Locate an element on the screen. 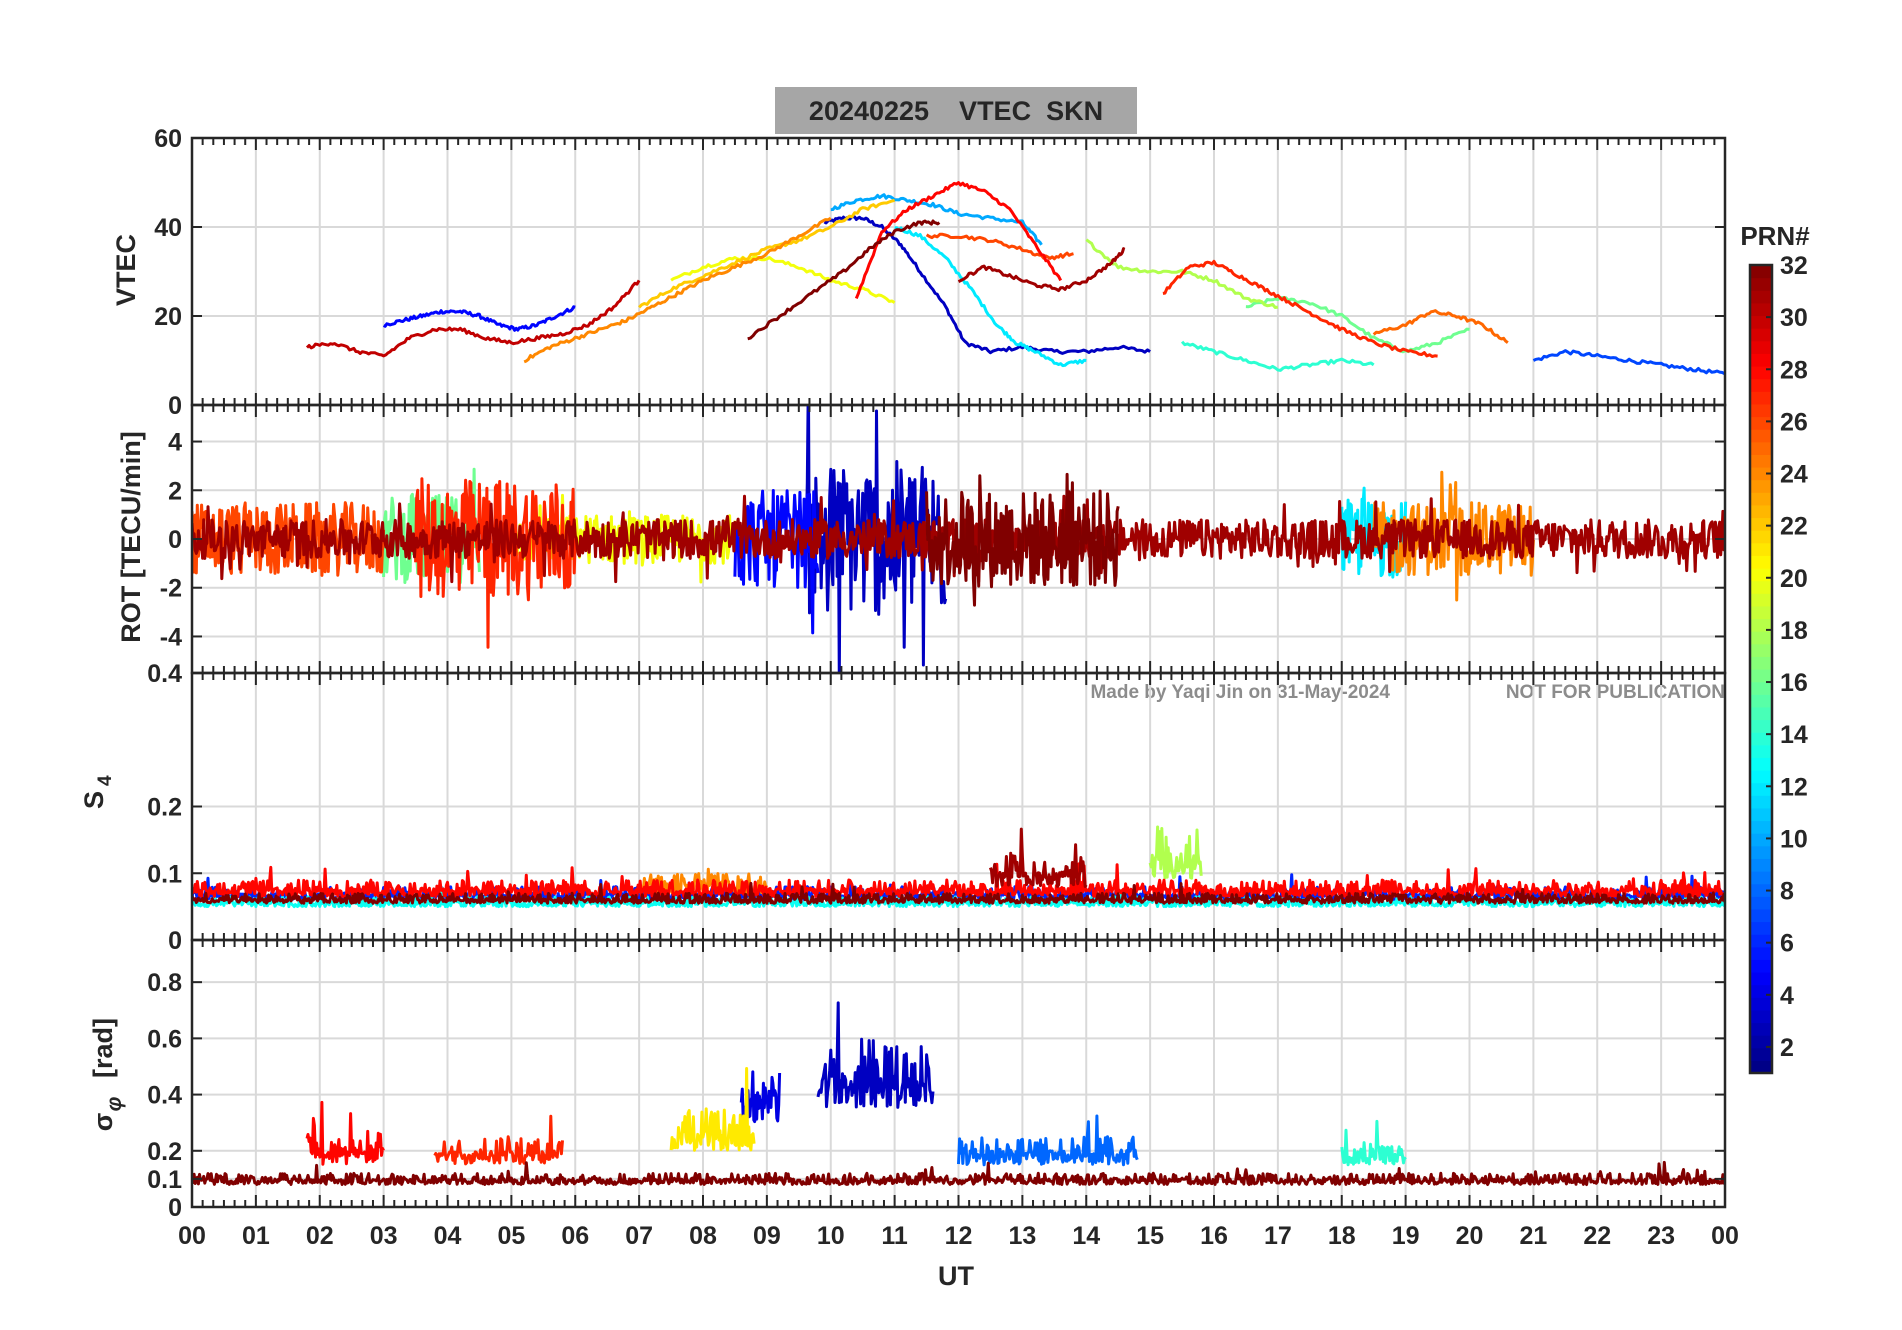 This screenshot has height=1330, width=1902. colorbar-tick-label: 16 is located at coordinates (1794, 683).